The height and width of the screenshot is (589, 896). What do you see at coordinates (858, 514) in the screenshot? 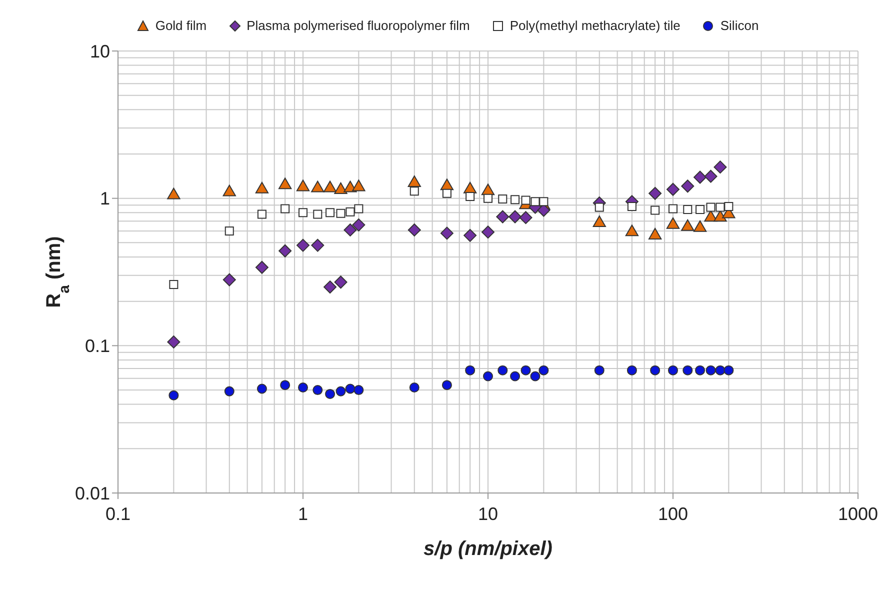
I see `x-tick-label: 1000` at bounding box center [858, 514].